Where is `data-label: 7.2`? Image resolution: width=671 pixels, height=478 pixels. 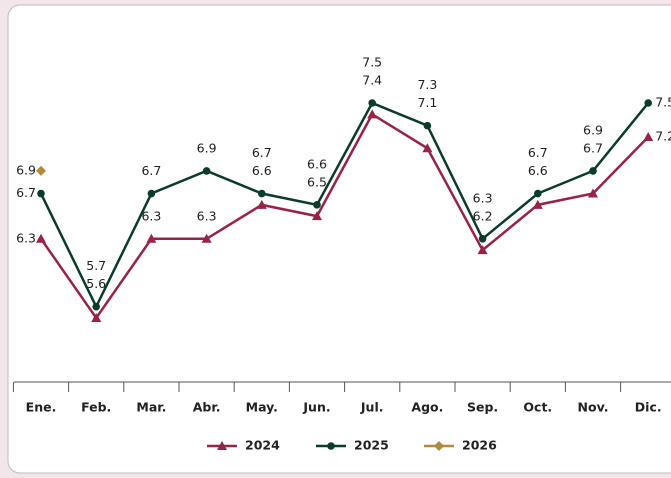
data-label: 7.2 is located at coordinates (663, 135).